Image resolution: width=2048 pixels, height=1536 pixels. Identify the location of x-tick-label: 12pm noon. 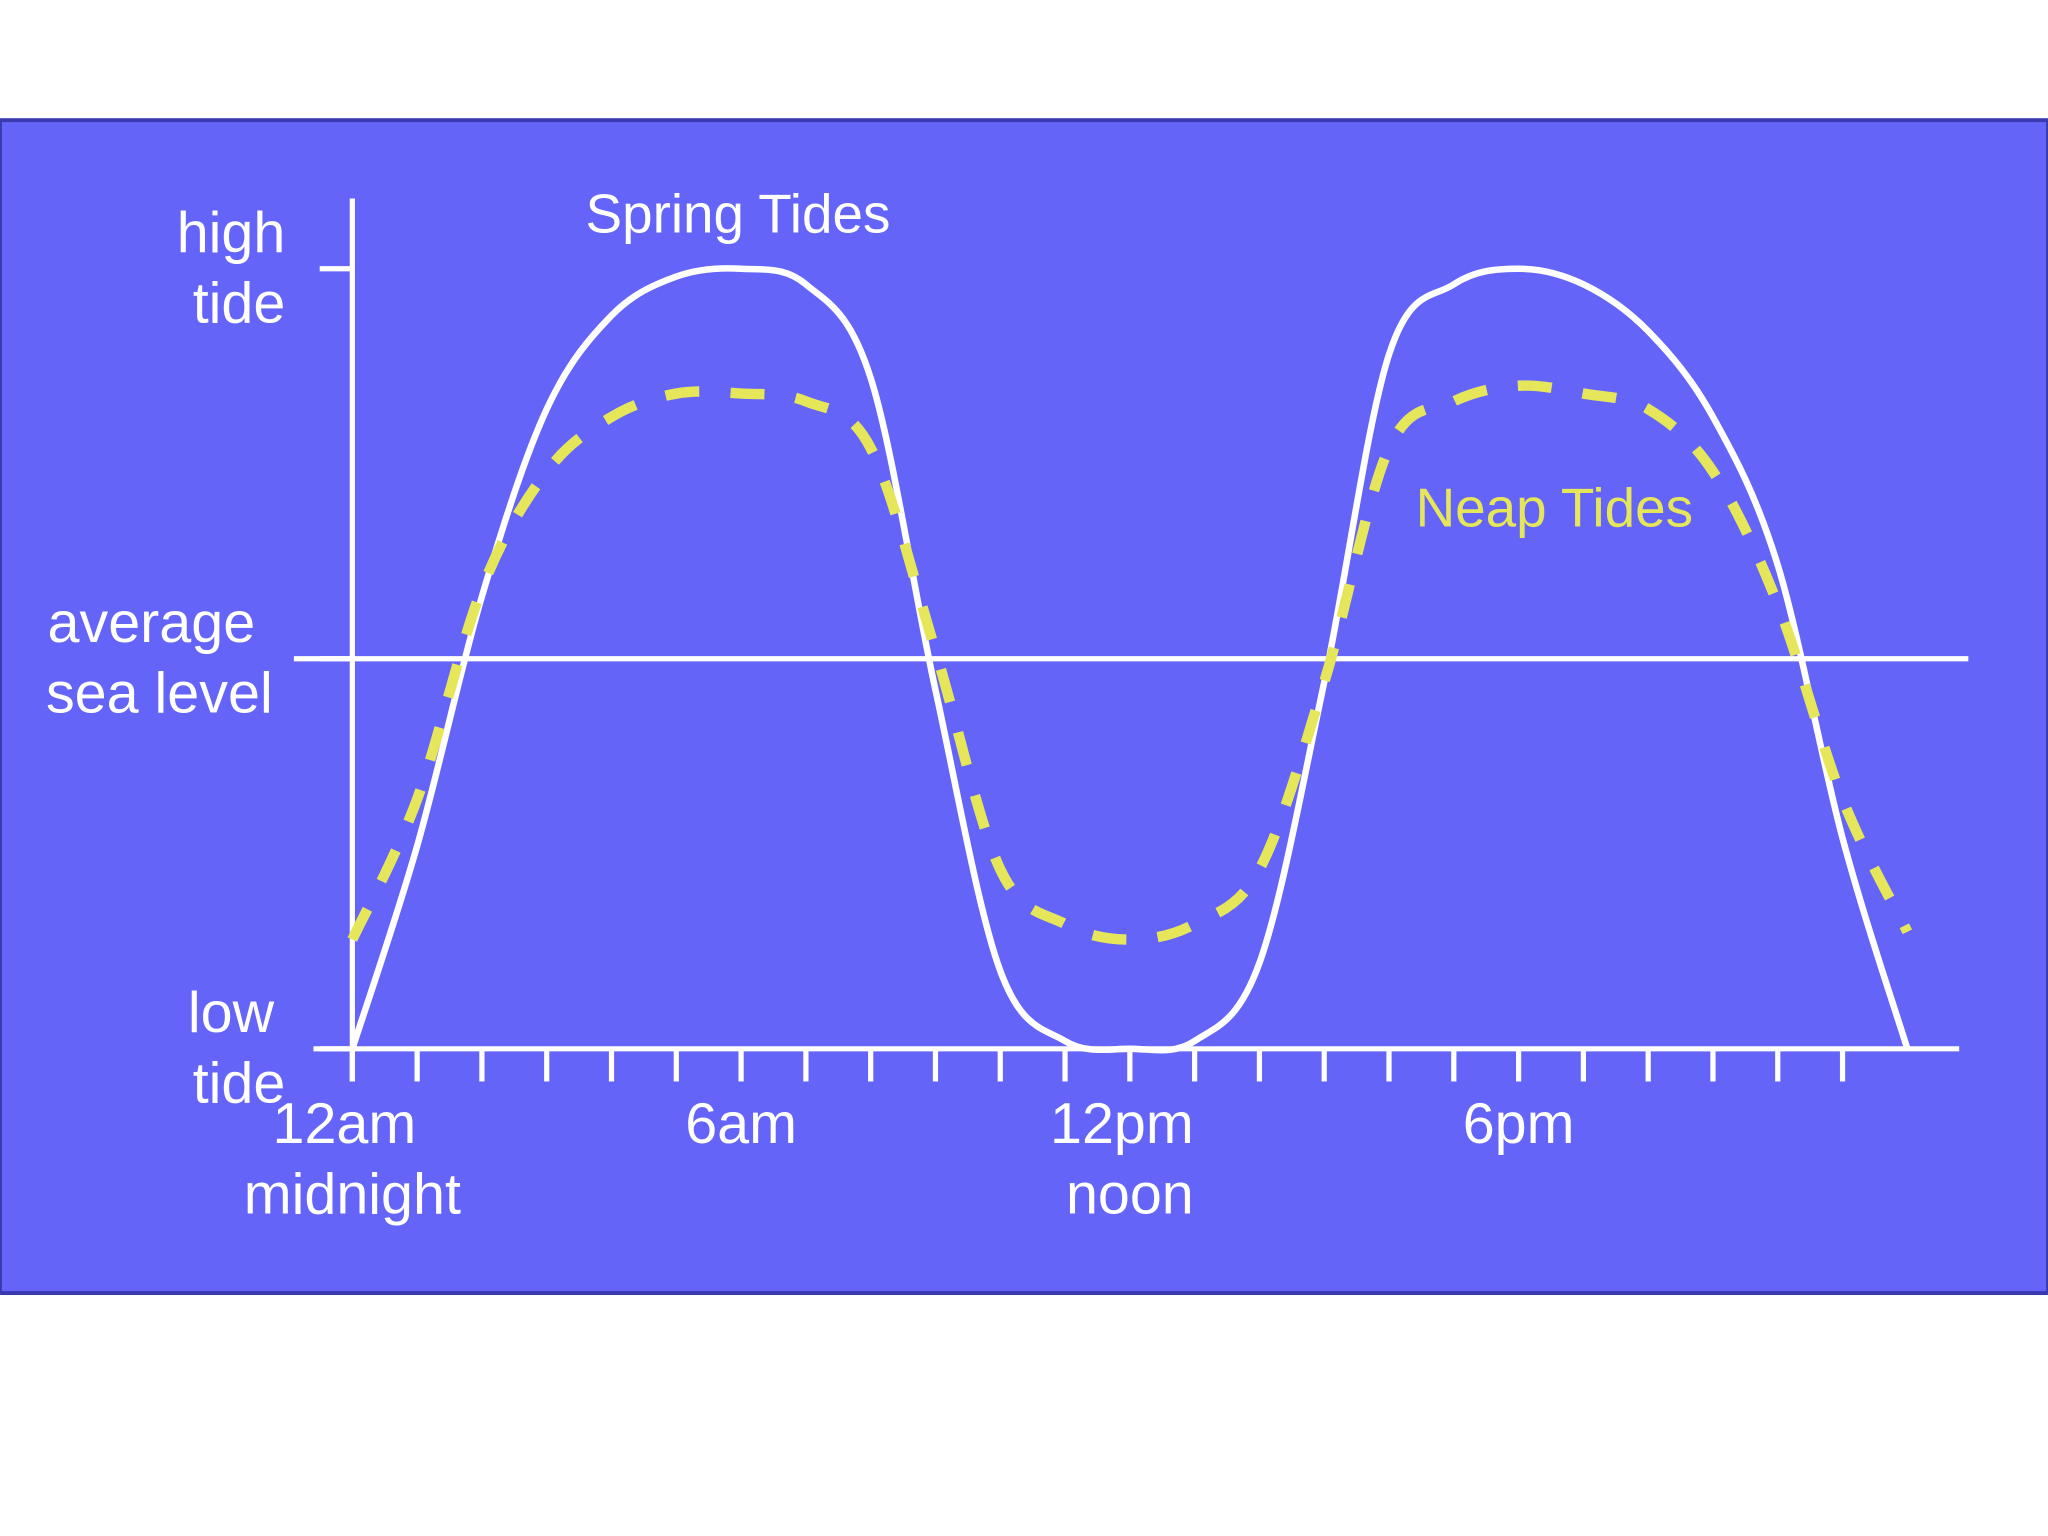
(1130, 1159).